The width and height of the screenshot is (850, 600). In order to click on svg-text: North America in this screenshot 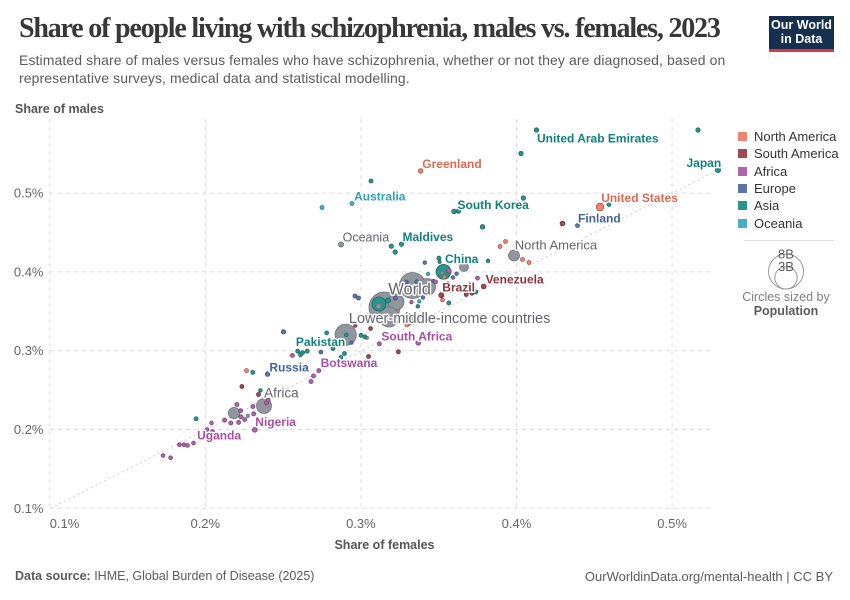, I will do `click(556, 245)`.